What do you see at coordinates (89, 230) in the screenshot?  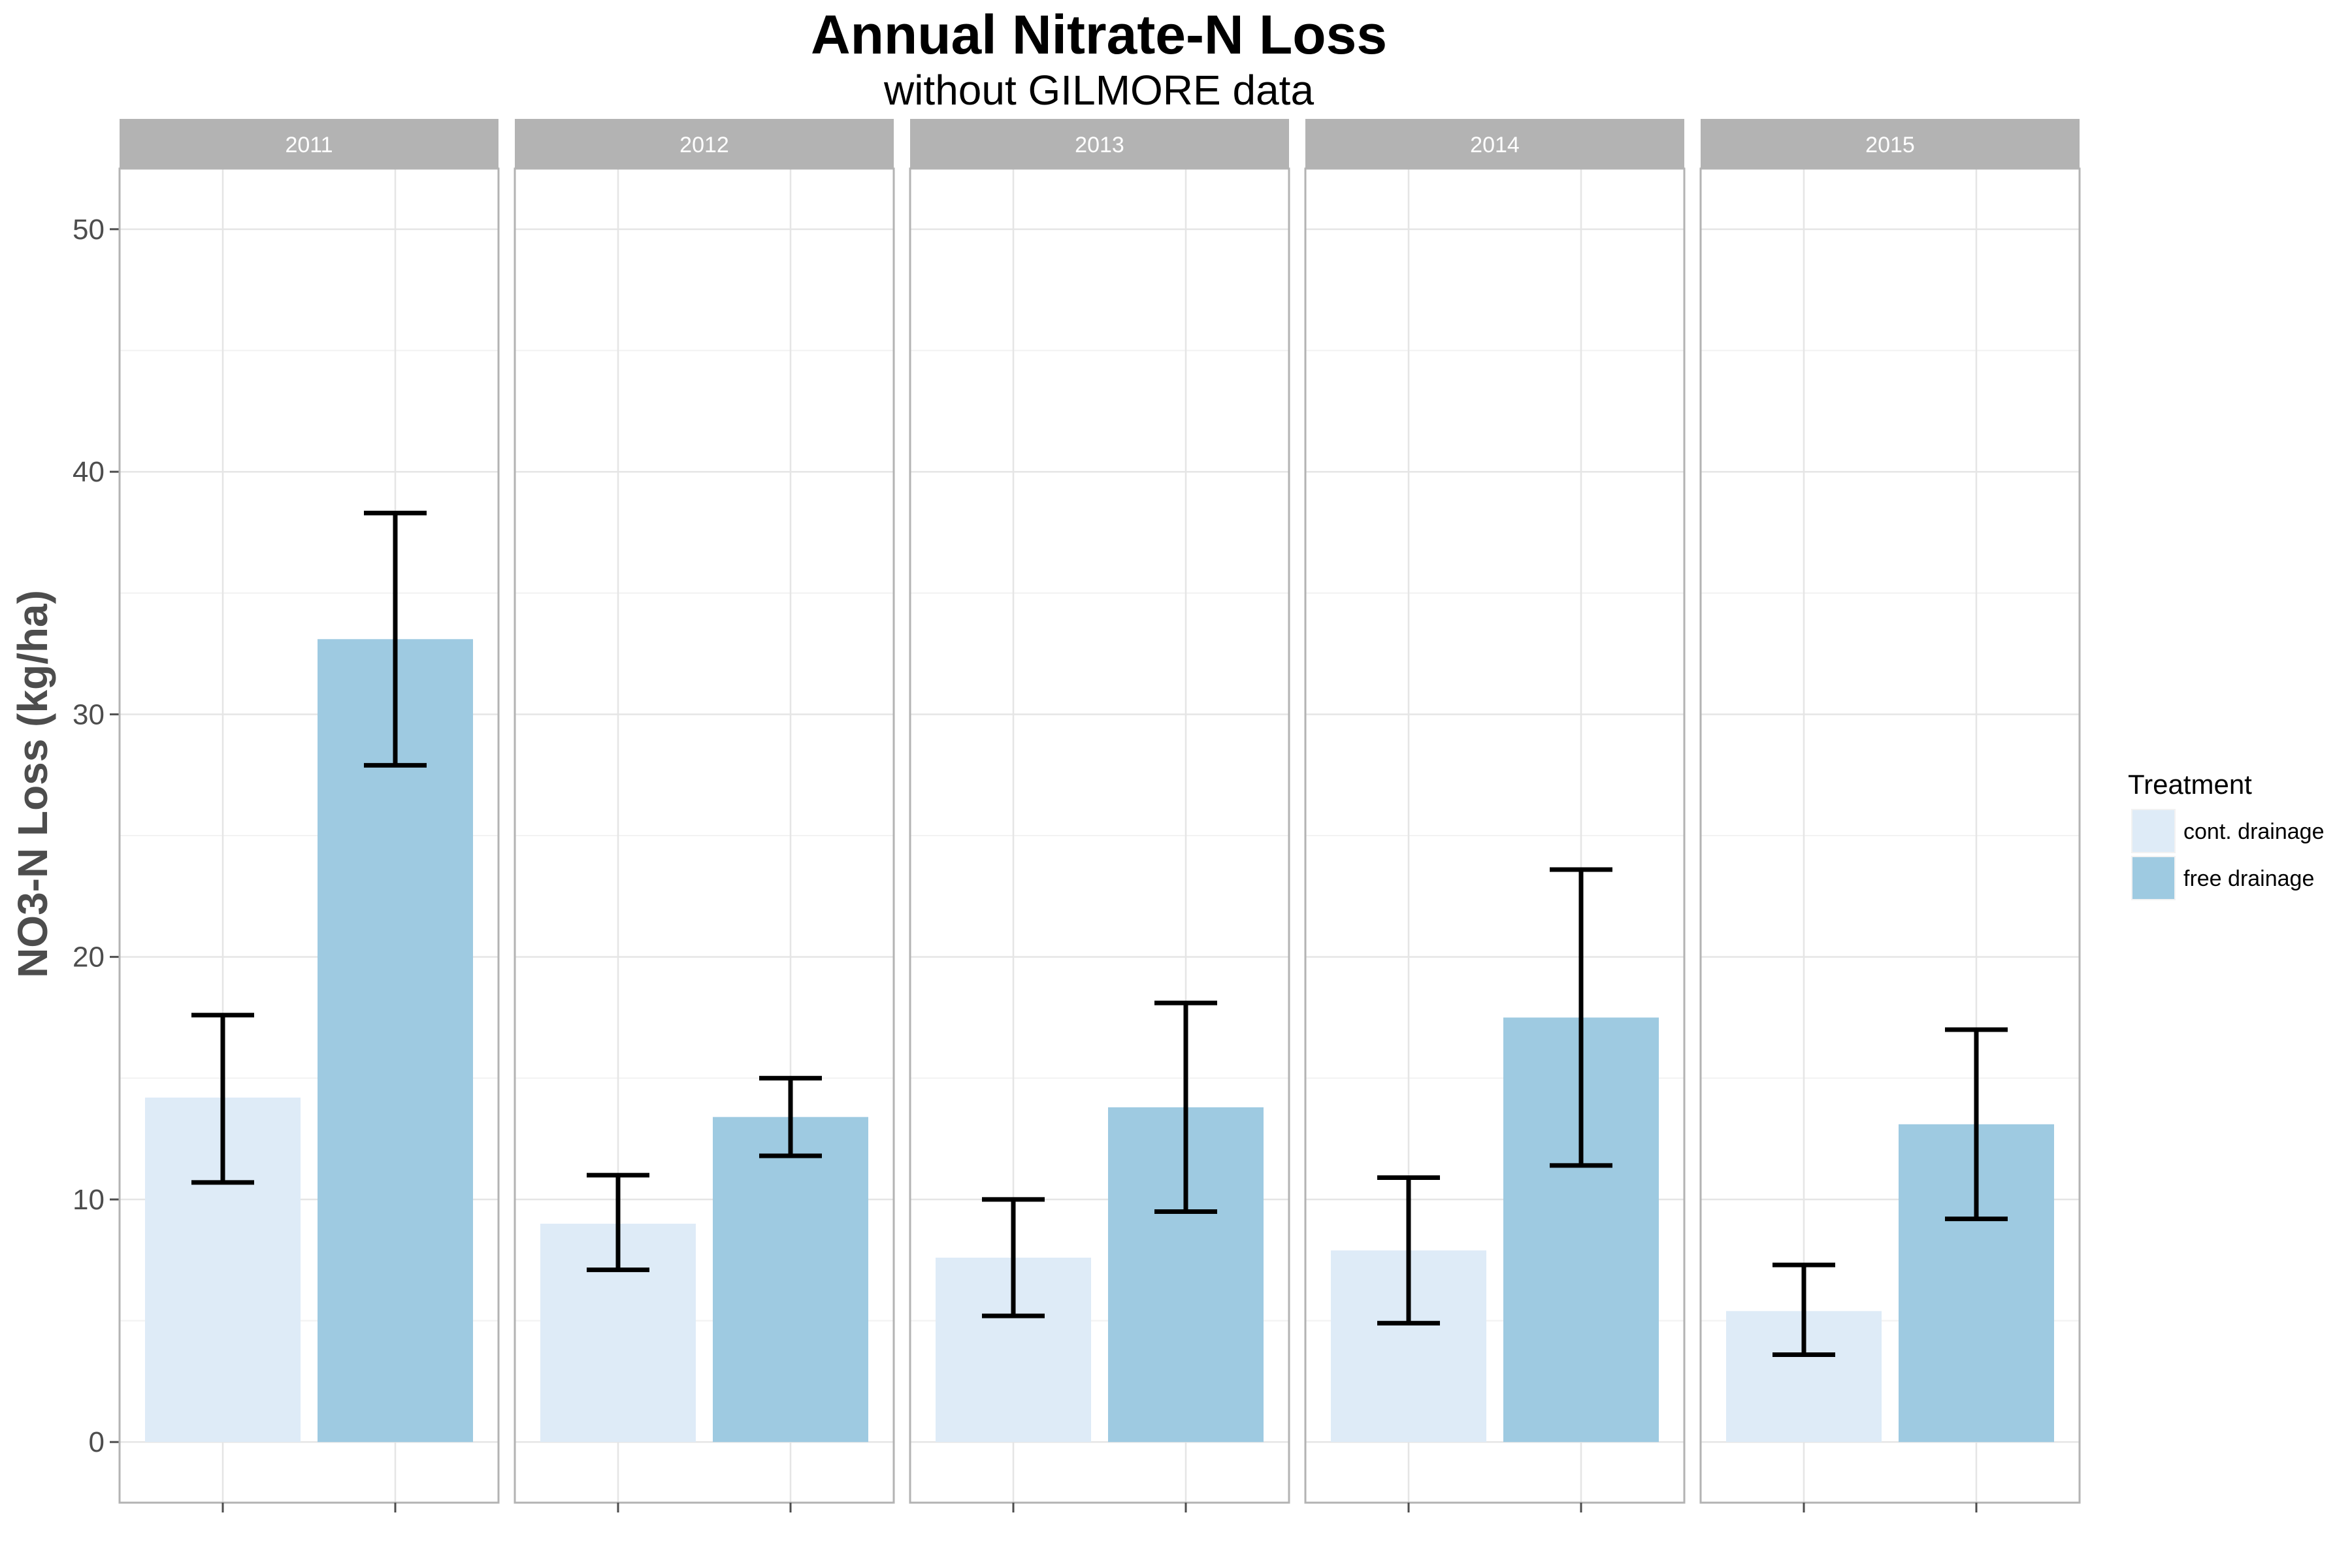 I see `y-tick-label: 50` at bounding box center [89, 230].